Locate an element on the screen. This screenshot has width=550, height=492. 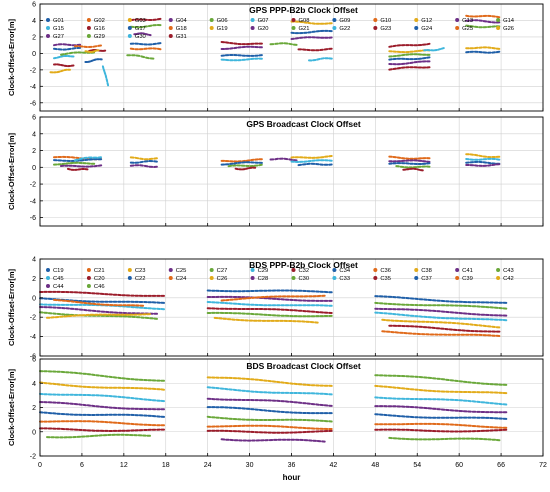
x-tick-label: 6 is located at coordinates (82, 465).